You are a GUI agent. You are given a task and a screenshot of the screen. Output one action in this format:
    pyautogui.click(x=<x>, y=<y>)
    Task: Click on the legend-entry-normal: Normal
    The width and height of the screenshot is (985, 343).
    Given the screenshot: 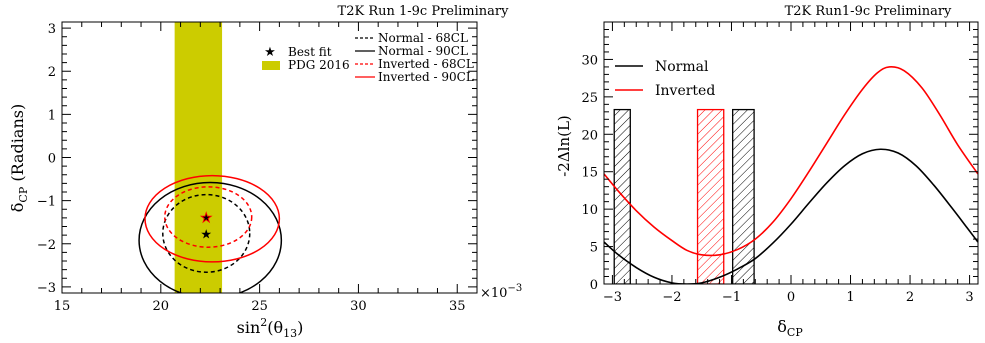 What is the action you would take?
    pyautogui.click(x=662, y=67)
    